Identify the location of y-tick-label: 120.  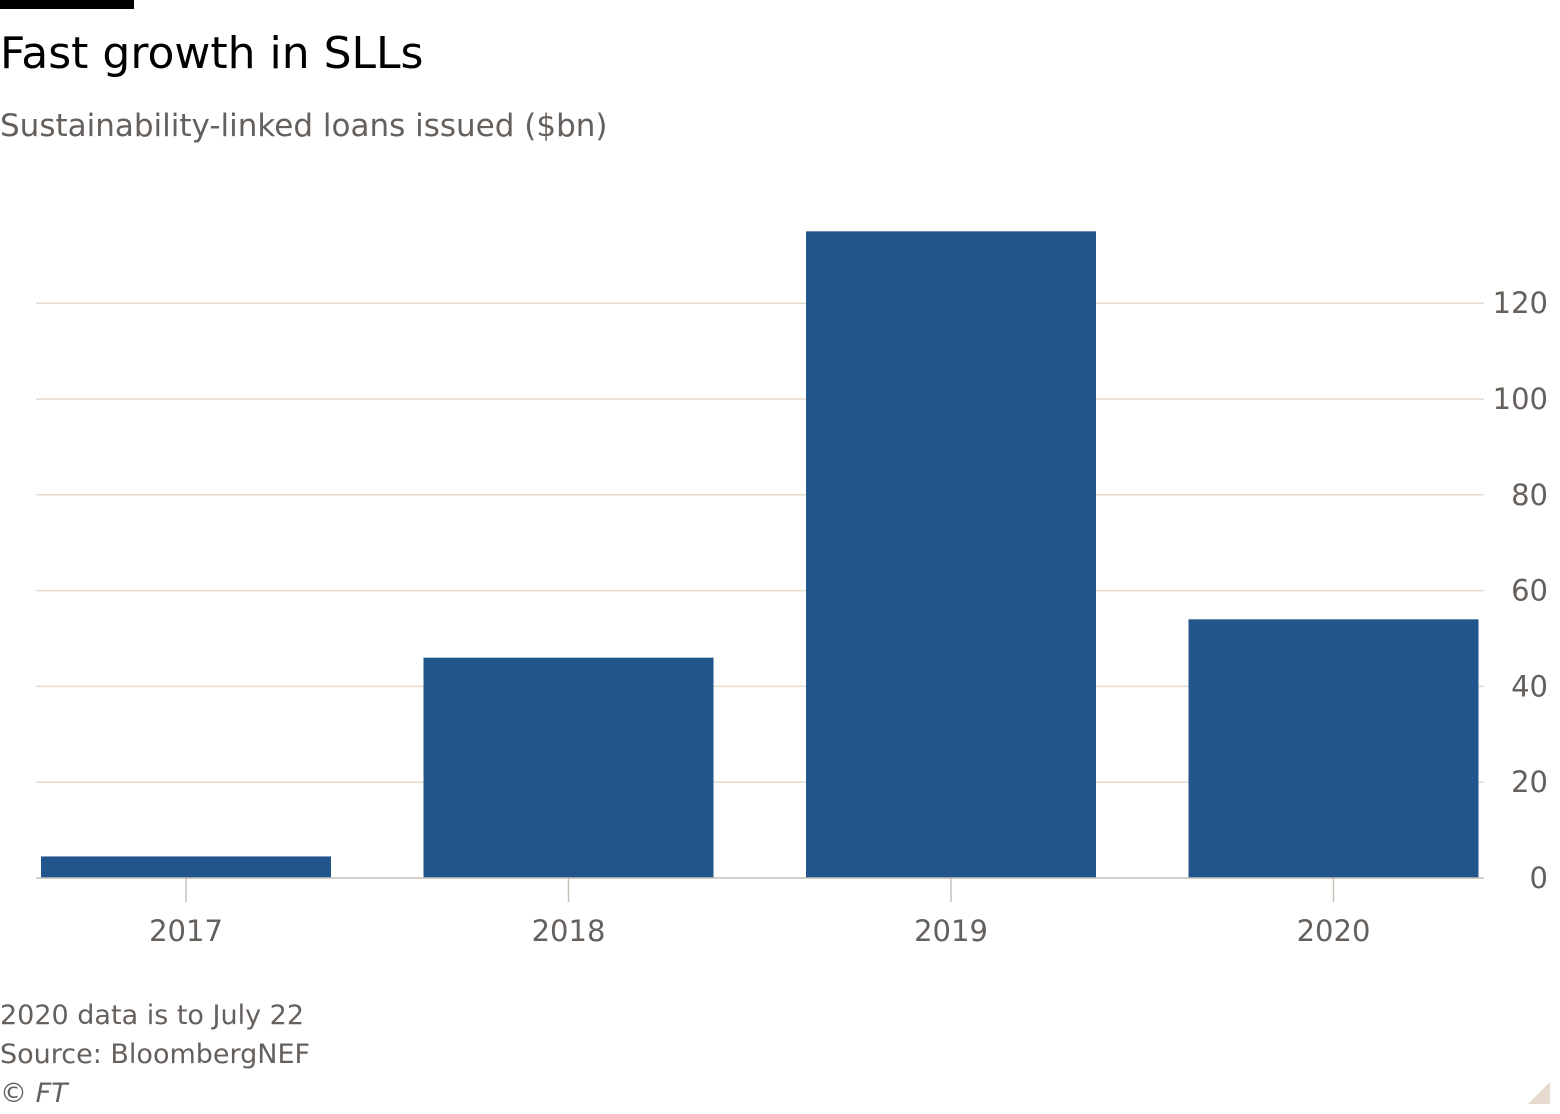
(1520, 303).